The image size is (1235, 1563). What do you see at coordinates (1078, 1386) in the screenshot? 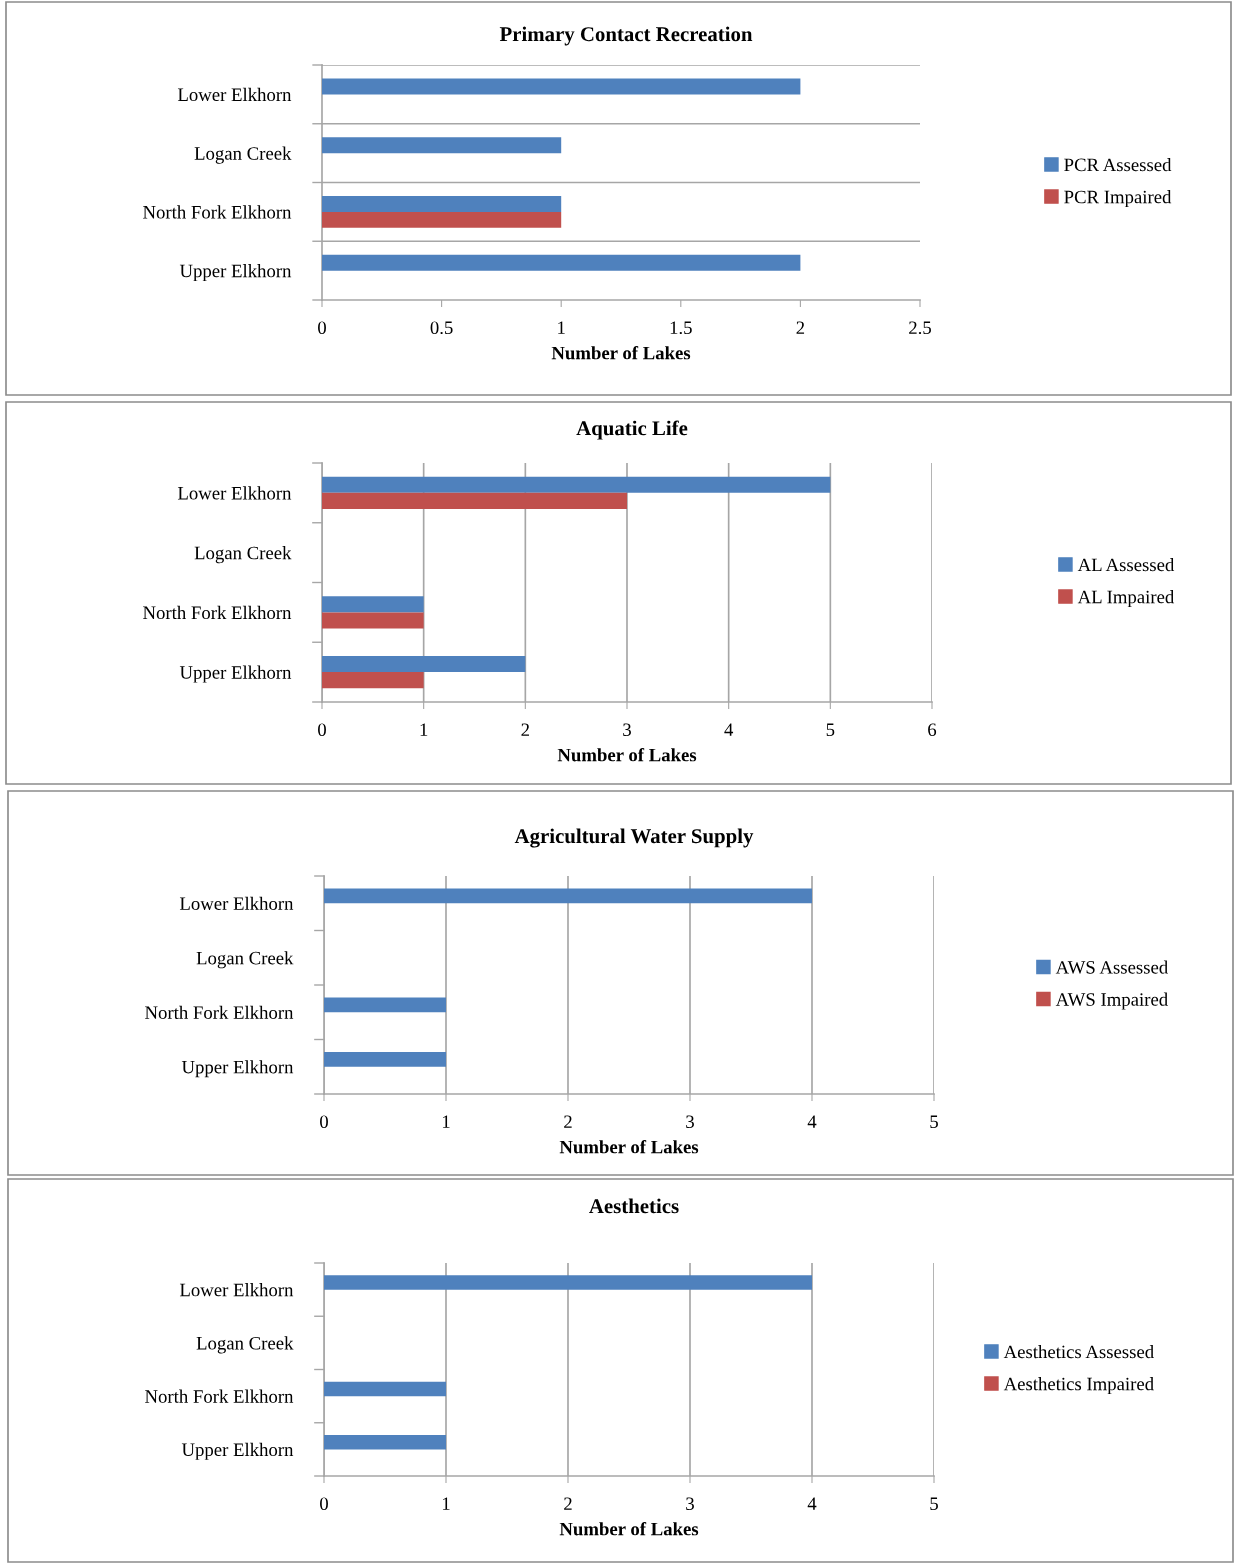
I see `legend-label: Aesthetics Impaired` at bounding box center [1078, 1386].